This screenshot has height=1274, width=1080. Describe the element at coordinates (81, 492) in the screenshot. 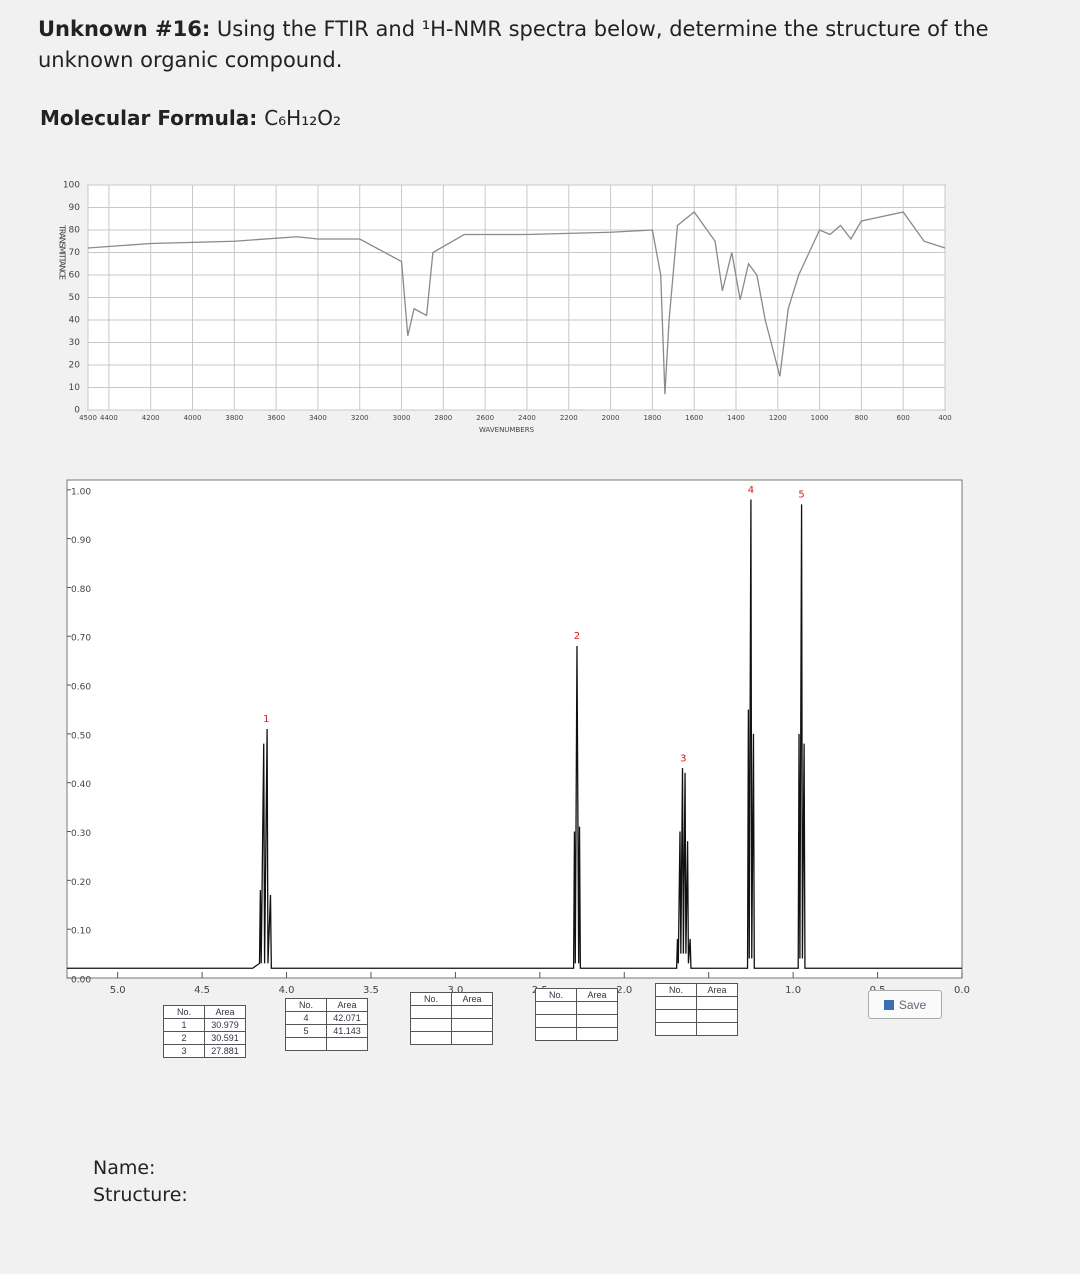

I see `y-tick-label: 1.00` at that location.